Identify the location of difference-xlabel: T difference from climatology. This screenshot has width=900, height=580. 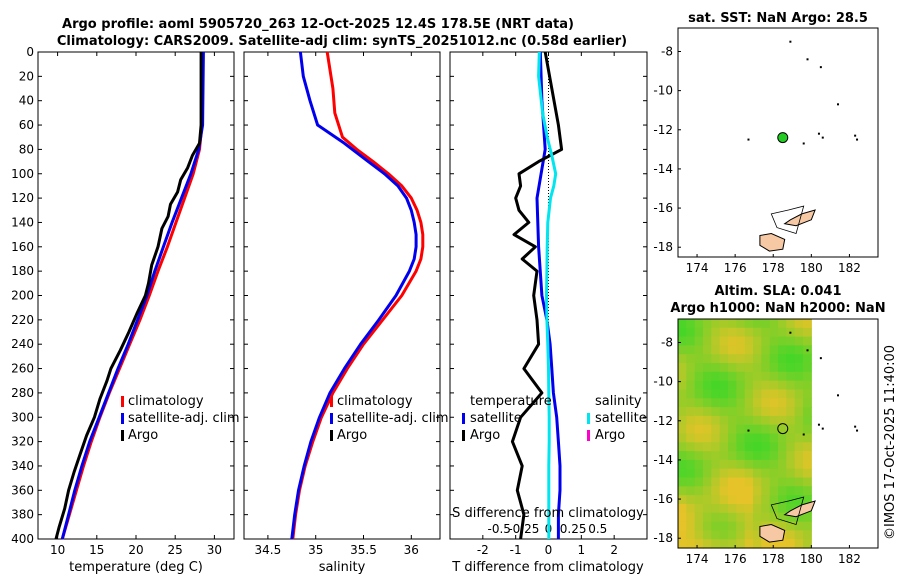
(547, 567).